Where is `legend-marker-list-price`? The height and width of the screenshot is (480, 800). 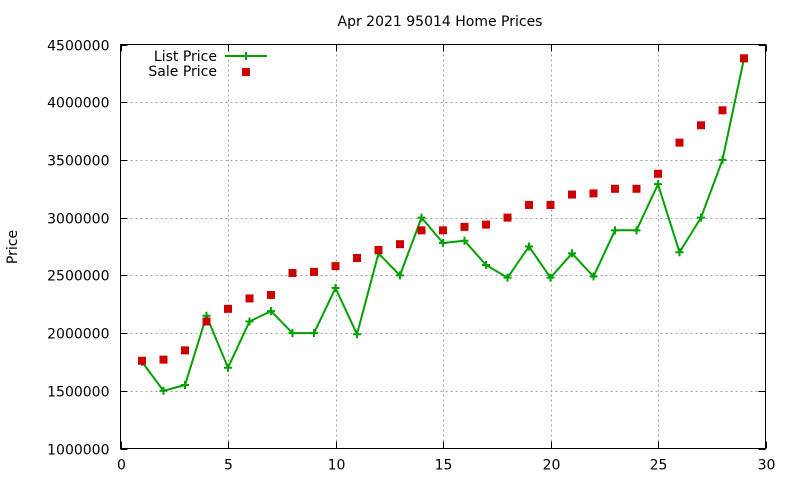 legend-marker-list-price is located at coordinates (246, 56).